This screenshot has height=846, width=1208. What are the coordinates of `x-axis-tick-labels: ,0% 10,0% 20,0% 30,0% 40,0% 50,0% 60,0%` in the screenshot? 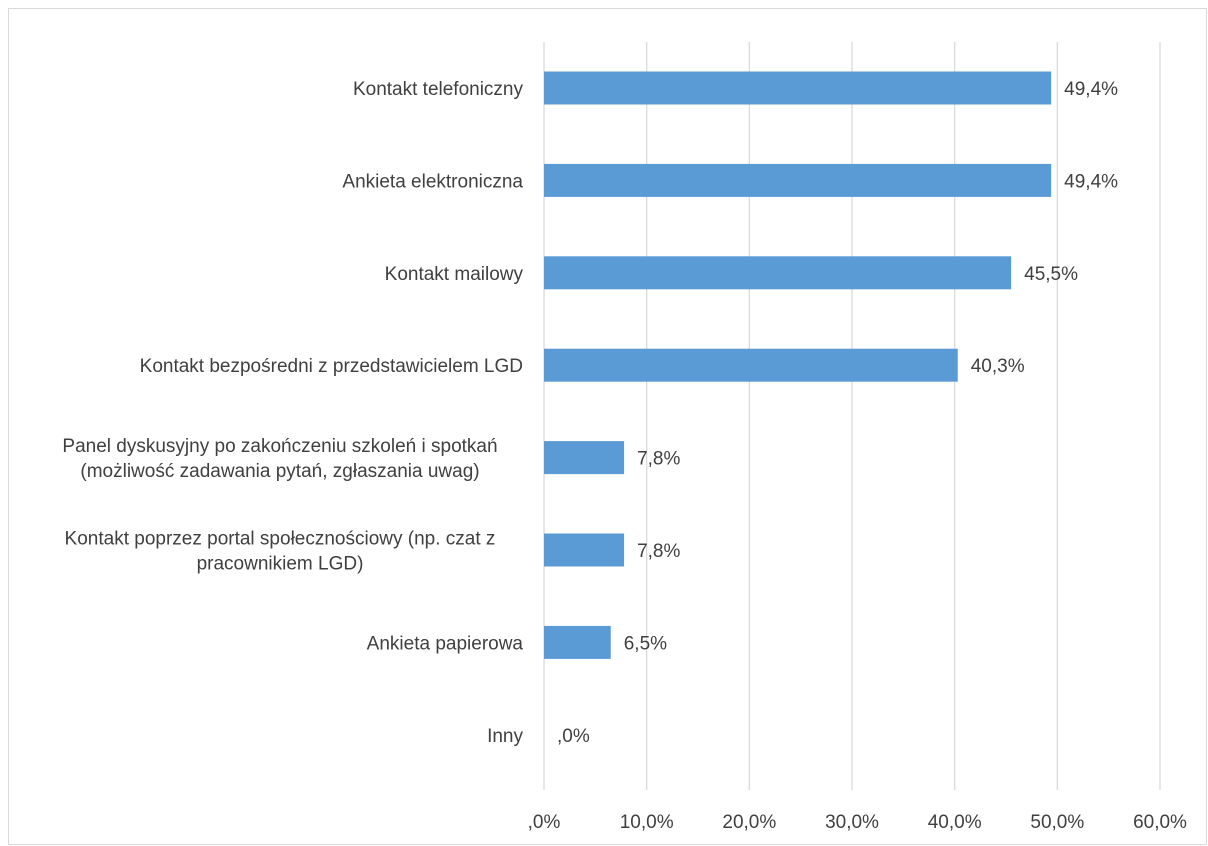 It's located at (857, 822).